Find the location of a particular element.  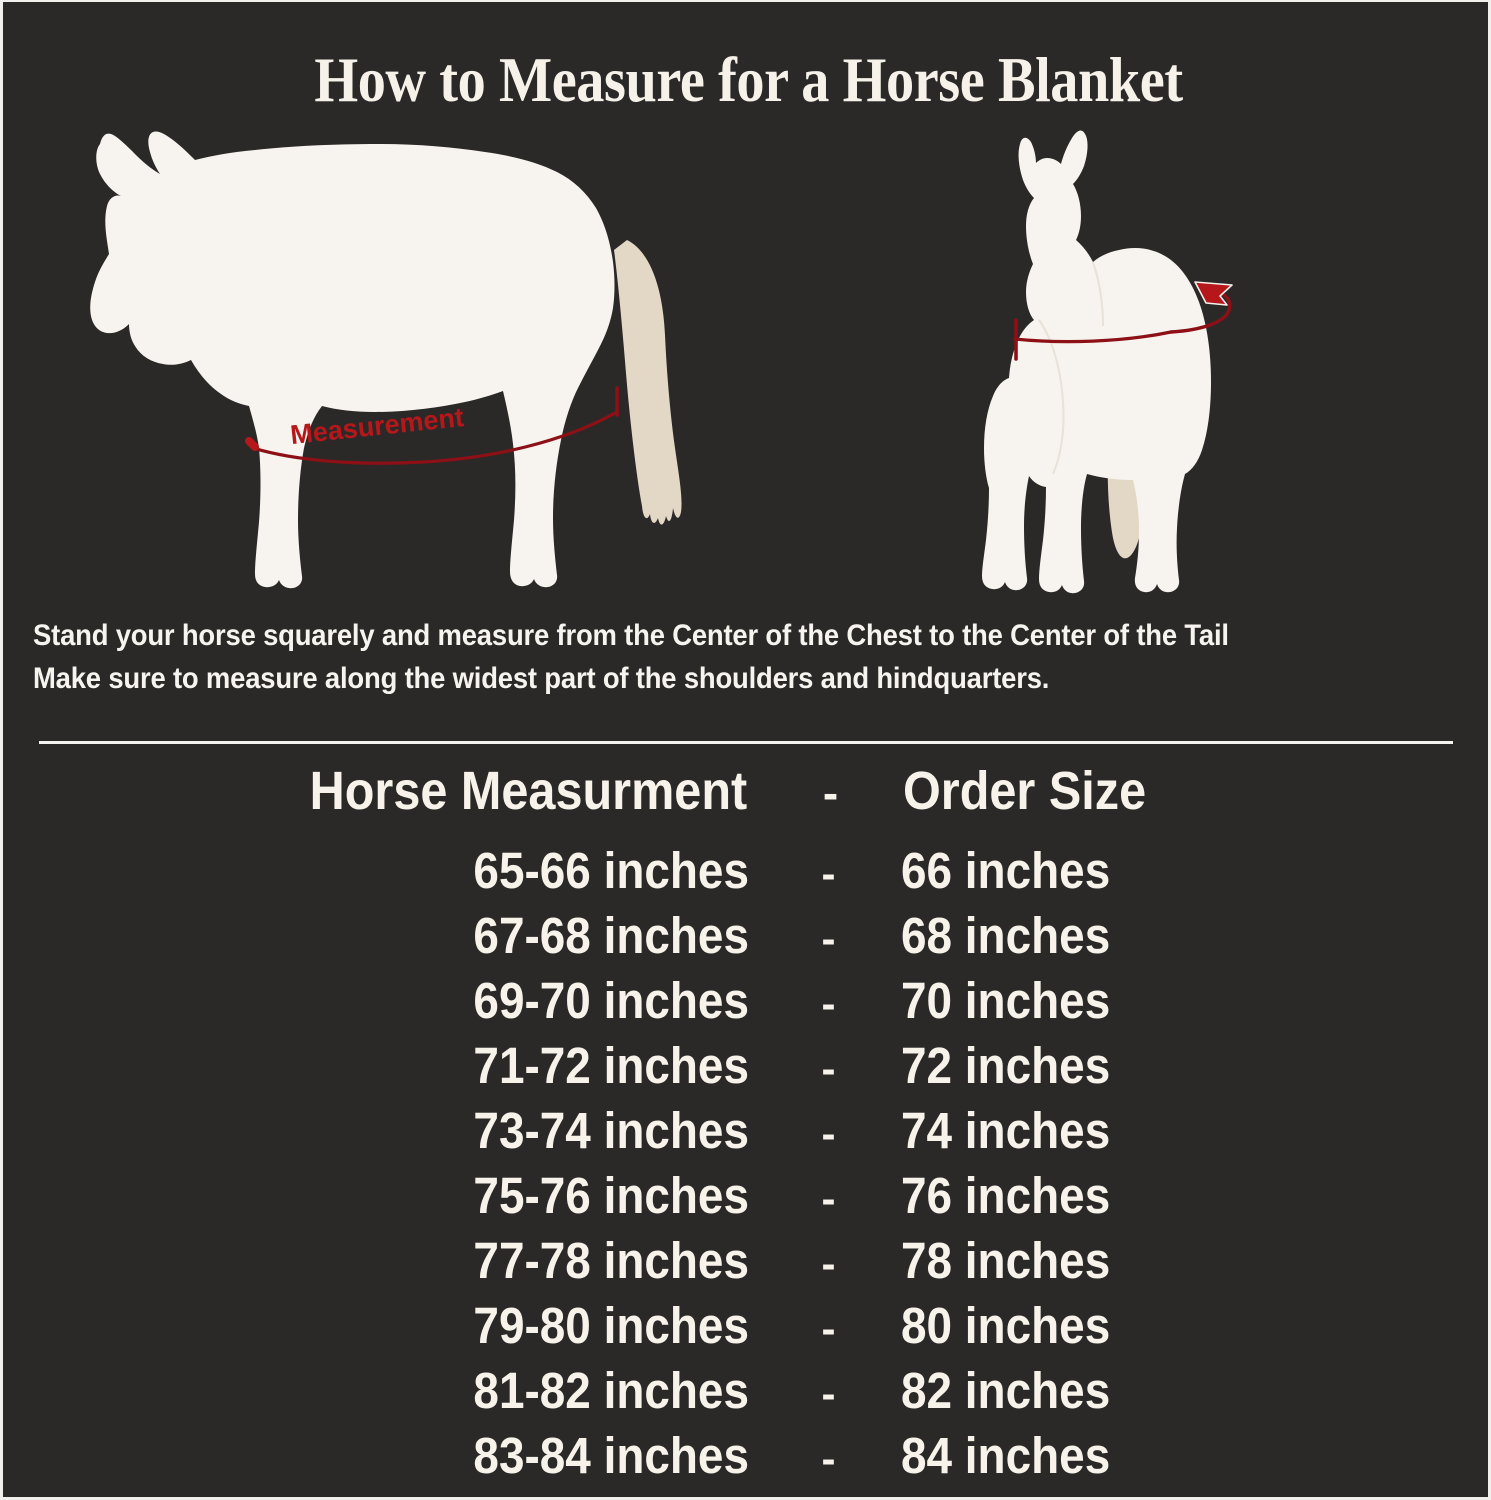

table-row: 77-78 inches - 78 inches is located at coordinates (745, 1262).